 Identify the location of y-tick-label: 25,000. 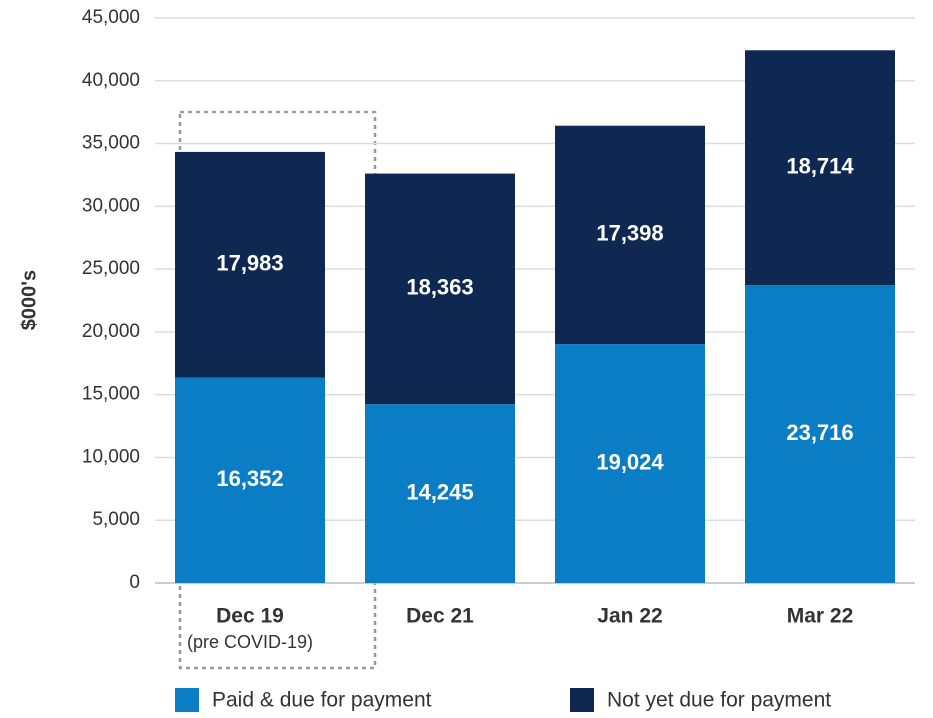
(111, 268).